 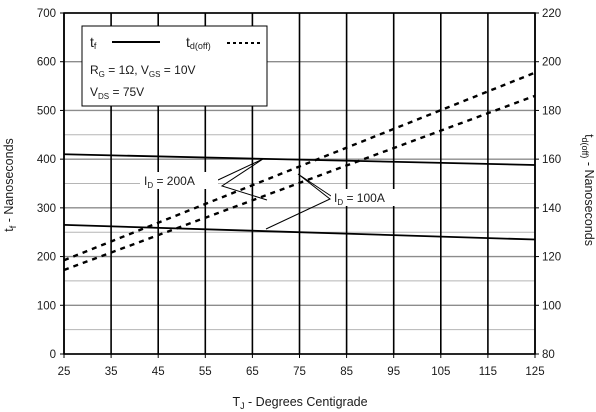 I want to click on leader-200a, so click(x=242, y=179).